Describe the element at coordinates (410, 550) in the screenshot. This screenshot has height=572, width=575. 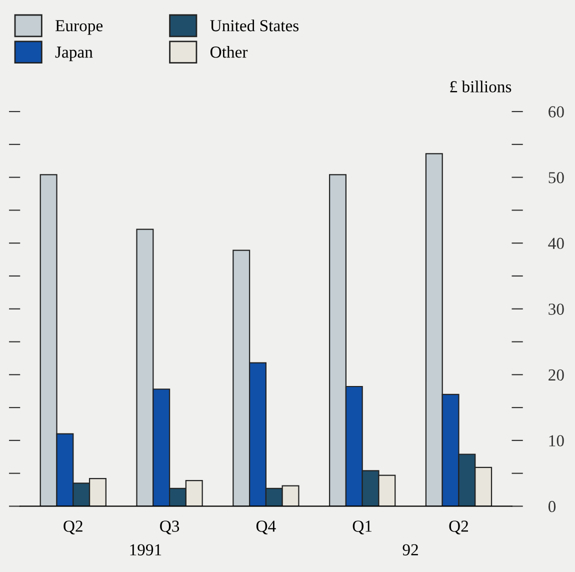
I see `text: 92` at that location.